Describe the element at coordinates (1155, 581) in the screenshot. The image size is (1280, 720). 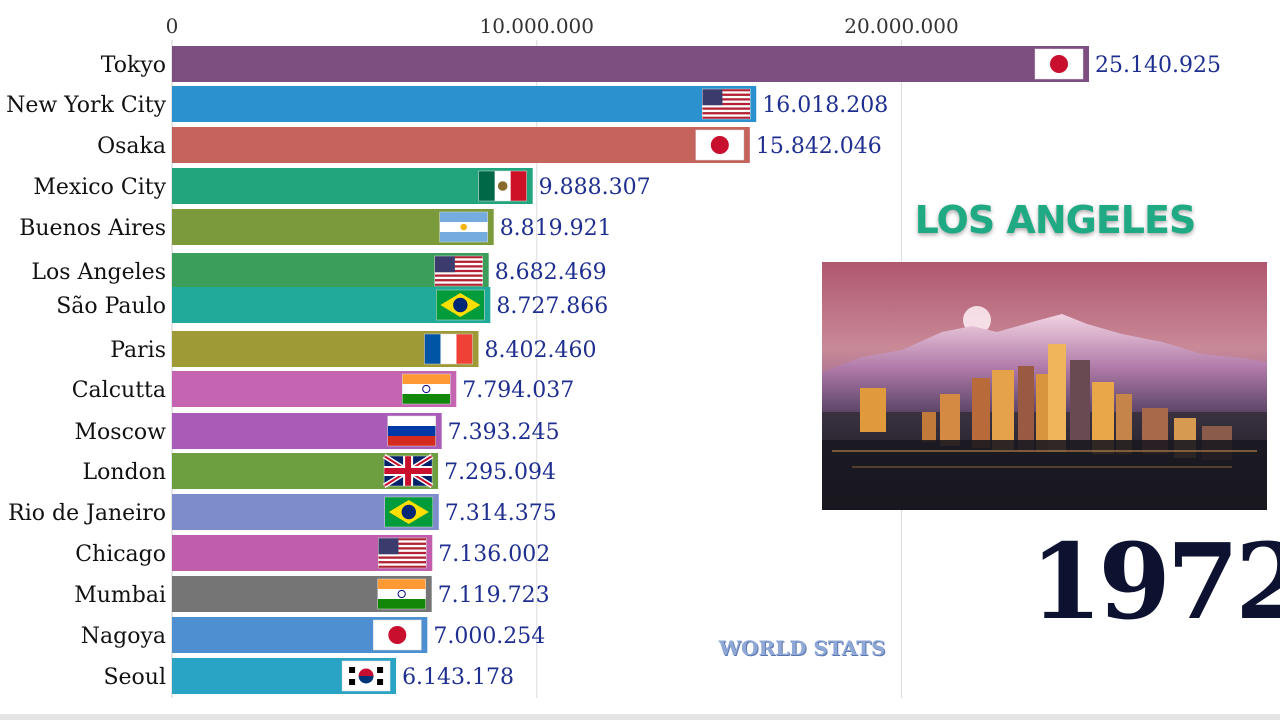
I see `year-label: 1972` at that location.